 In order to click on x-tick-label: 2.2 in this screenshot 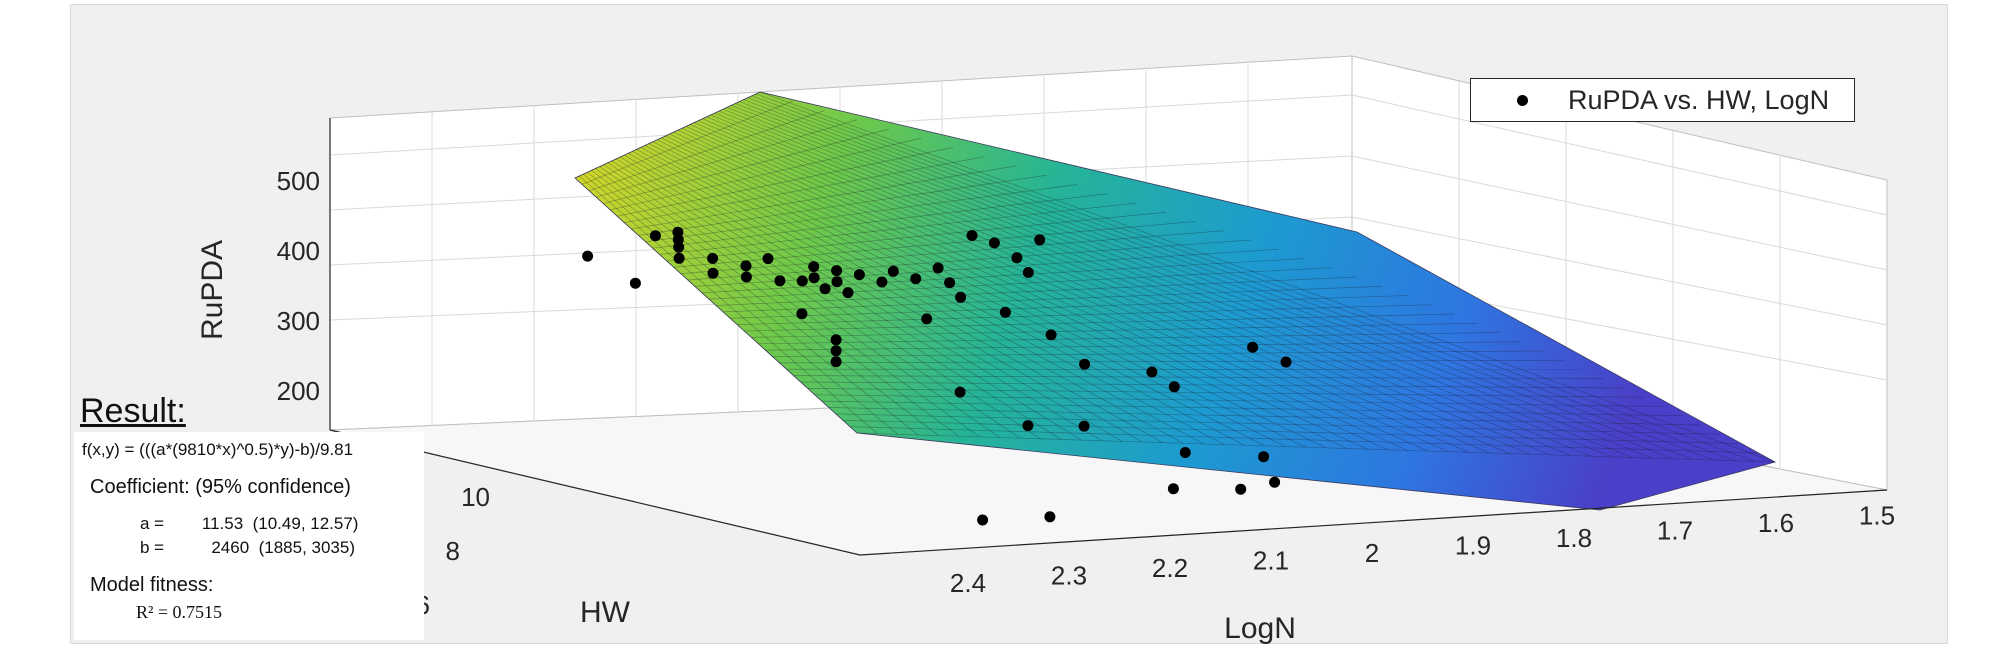, I will do `click(1170, 568)`.